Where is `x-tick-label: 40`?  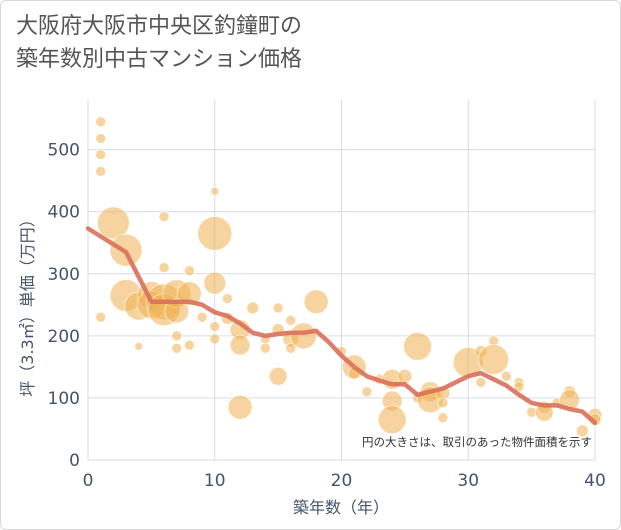
x-tick-label: 40 is located at coordinates (595, 481).